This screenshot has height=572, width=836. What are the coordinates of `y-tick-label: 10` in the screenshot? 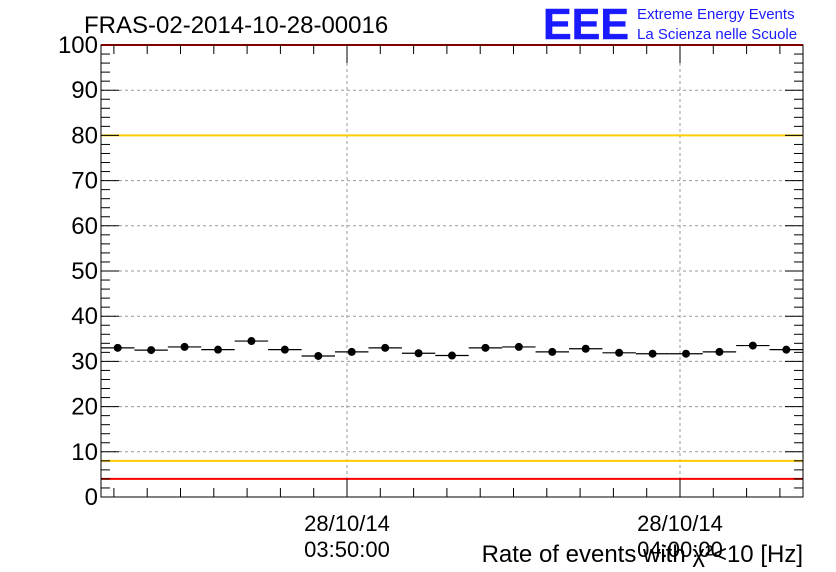 It's located at (84, 452).